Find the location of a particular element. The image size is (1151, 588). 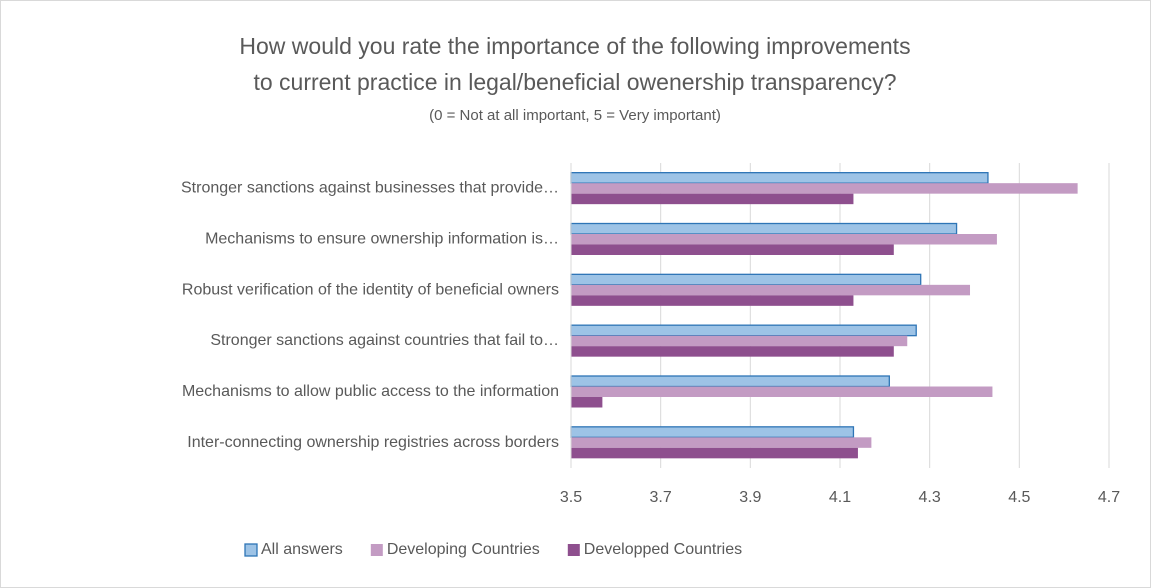

x-tick-label: 3.7 is located at coordinates (661, 497).